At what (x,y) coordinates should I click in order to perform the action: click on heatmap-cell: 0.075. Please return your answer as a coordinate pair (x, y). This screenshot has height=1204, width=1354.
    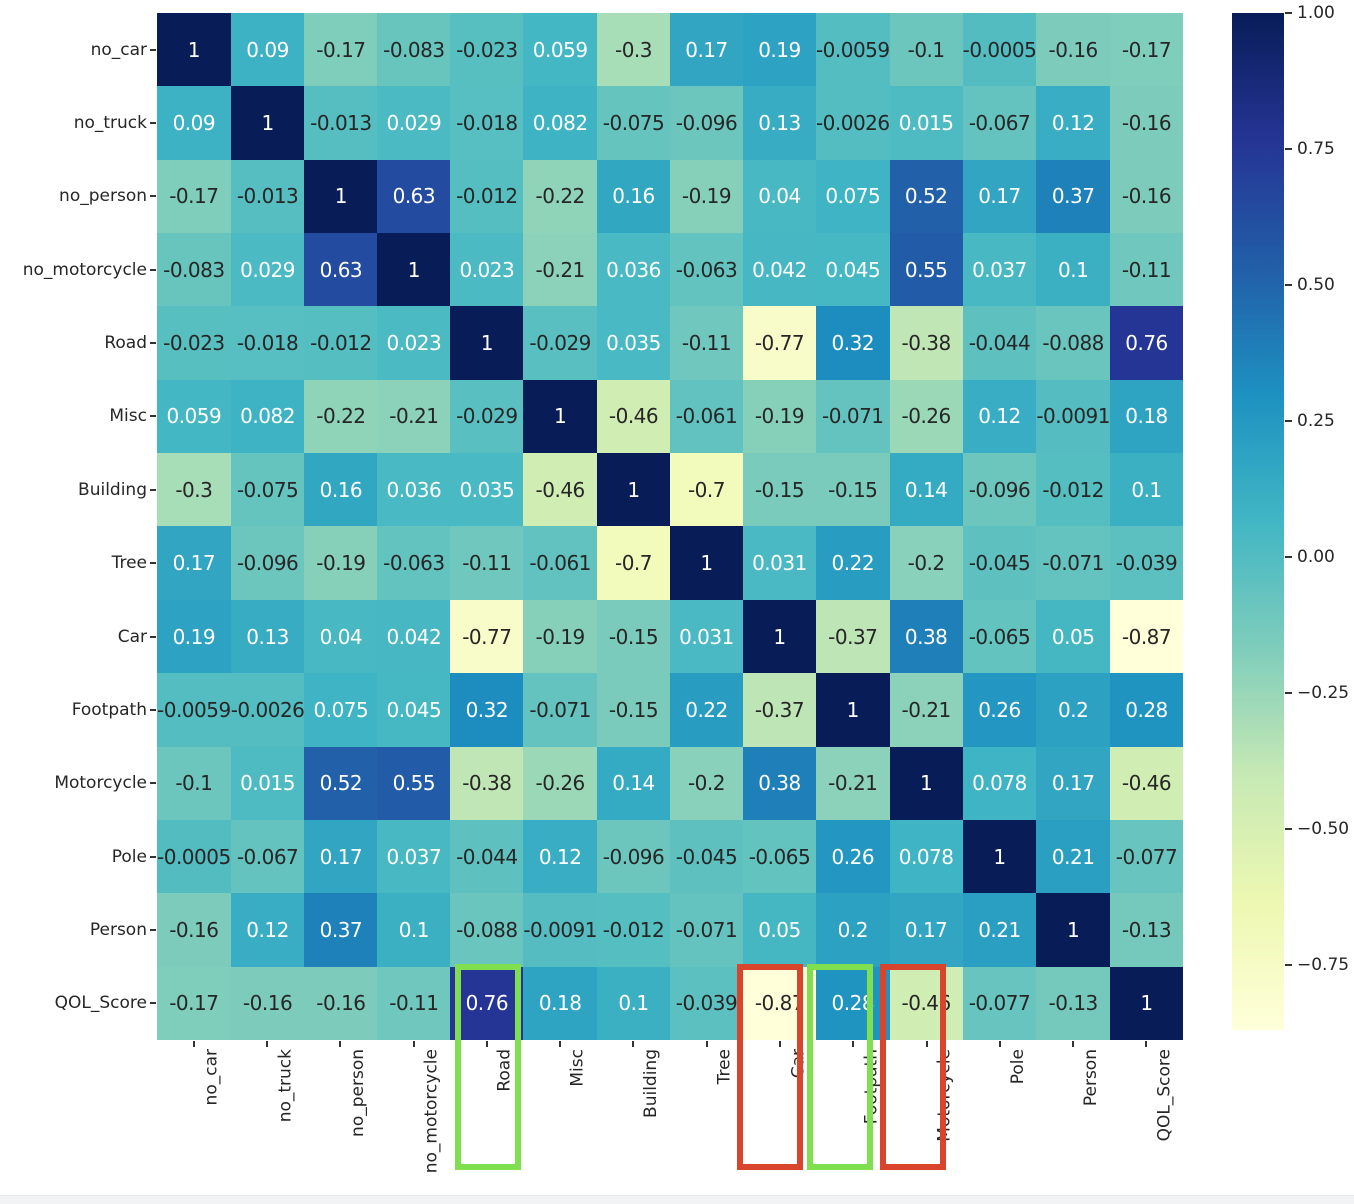
    Looking at the image, I should click on (852, 196).